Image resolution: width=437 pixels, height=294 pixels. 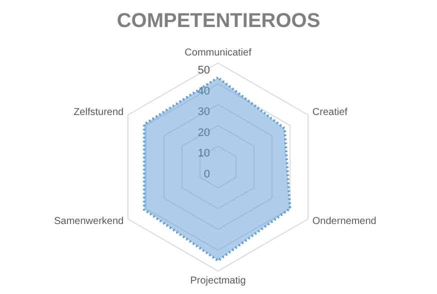 I want to click on y-tick-label: 10, so click(x=204, y=154).